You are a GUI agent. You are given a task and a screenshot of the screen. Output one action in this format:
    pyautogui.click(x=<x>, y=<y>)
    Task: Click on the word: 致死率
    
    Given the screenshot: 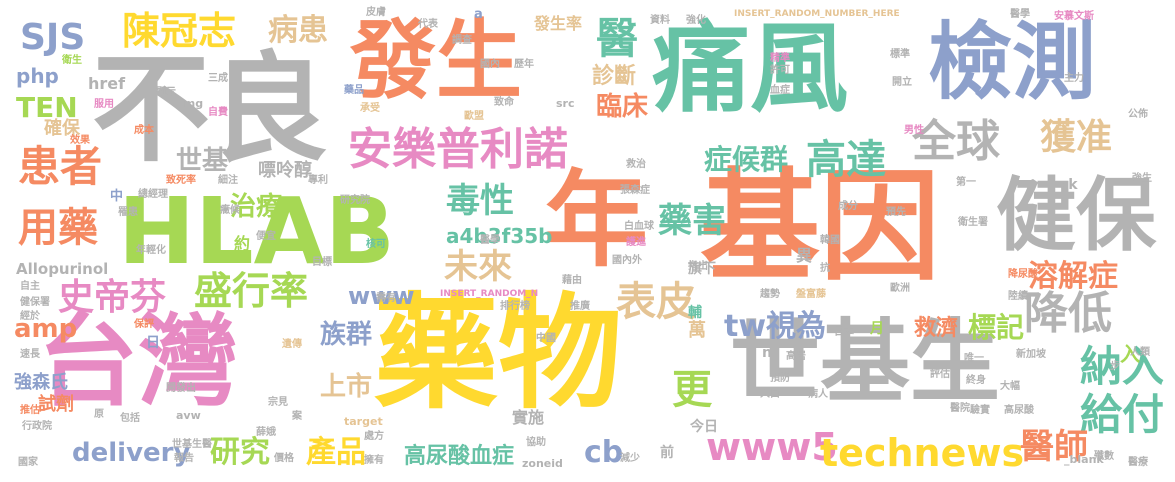 What is the action you would take?
    pyautogui.click(x=181, y=180)
    